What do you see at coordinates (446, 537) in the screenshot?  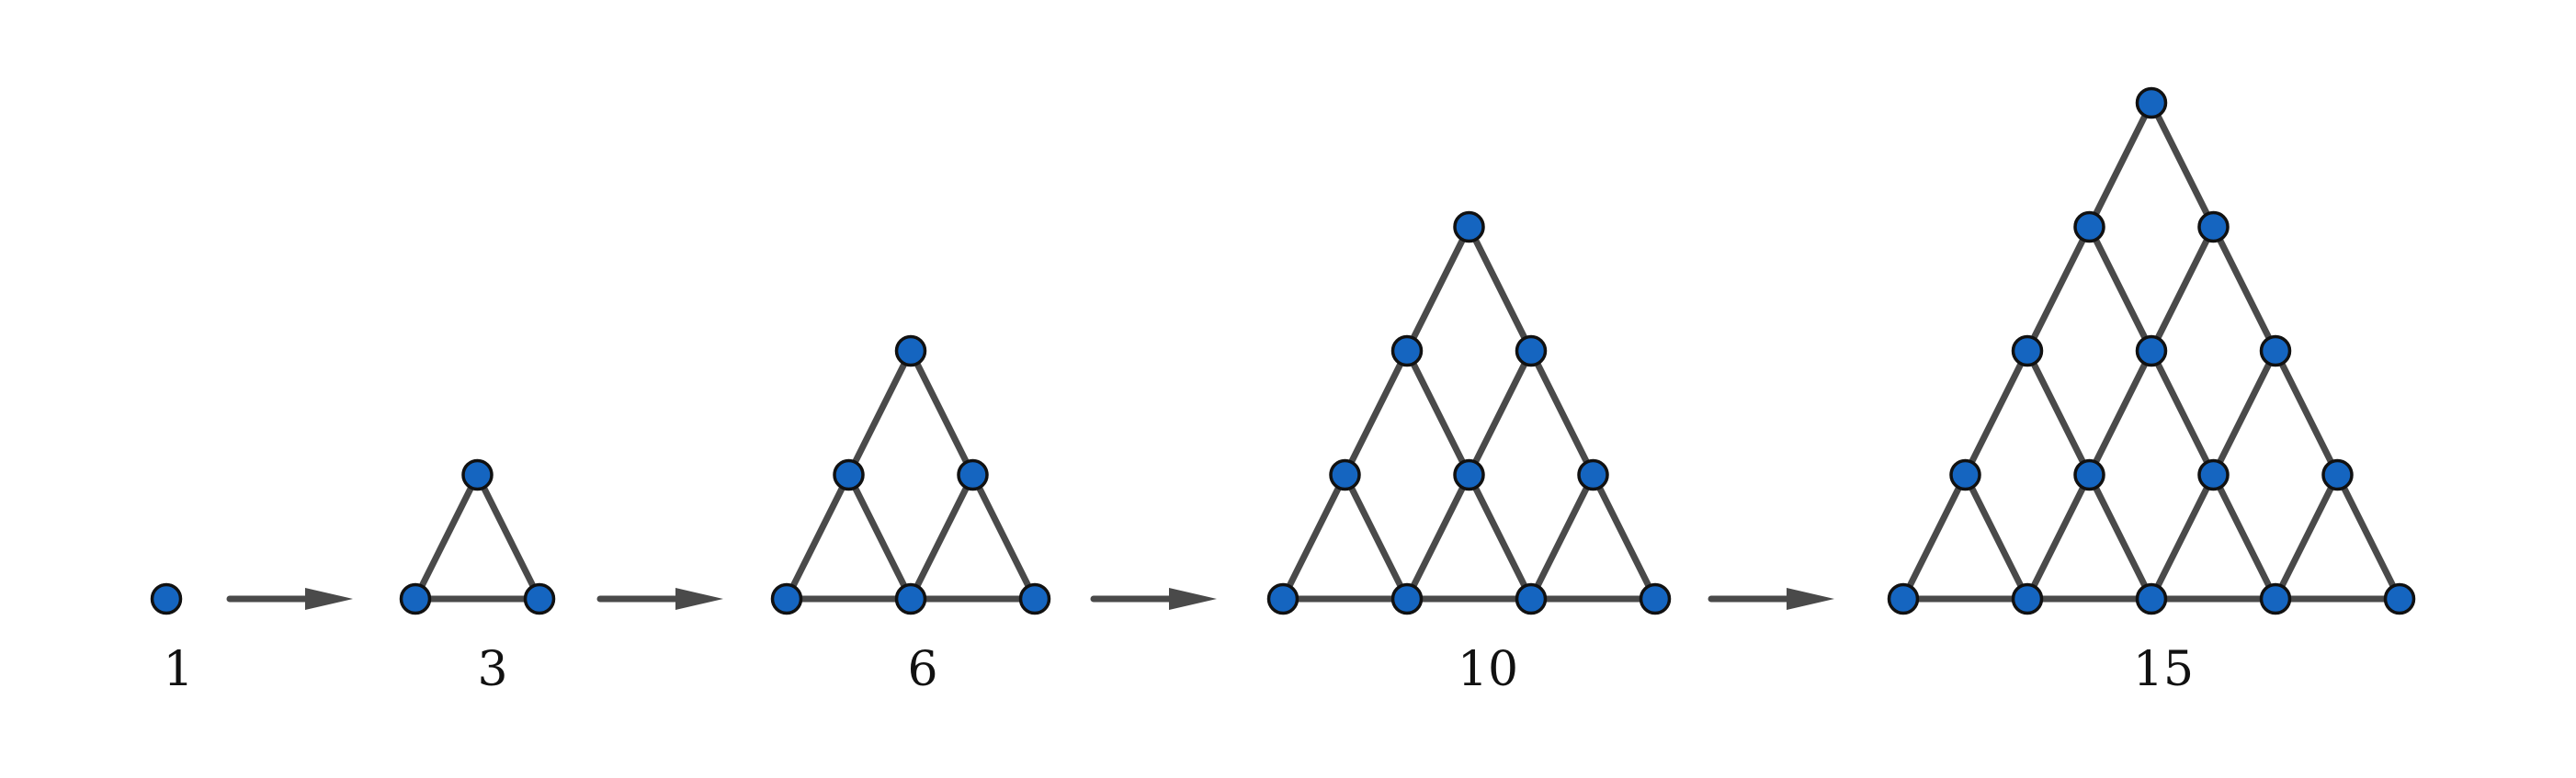 I see `stage-2-left-edge` at bounding box center [446, 537].